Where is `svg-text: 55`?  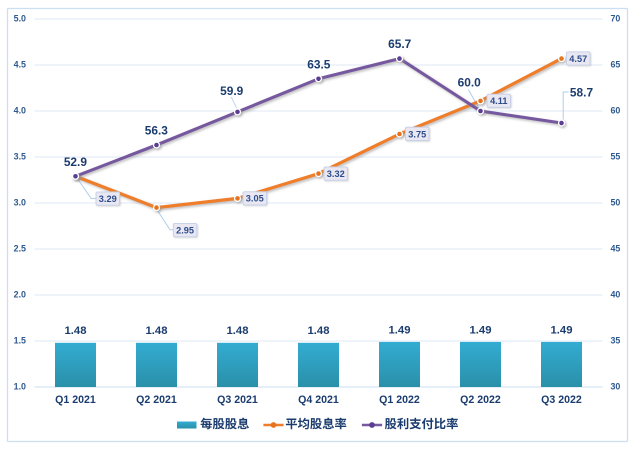 svg-text: 55 is located at coordinates (616, 156).